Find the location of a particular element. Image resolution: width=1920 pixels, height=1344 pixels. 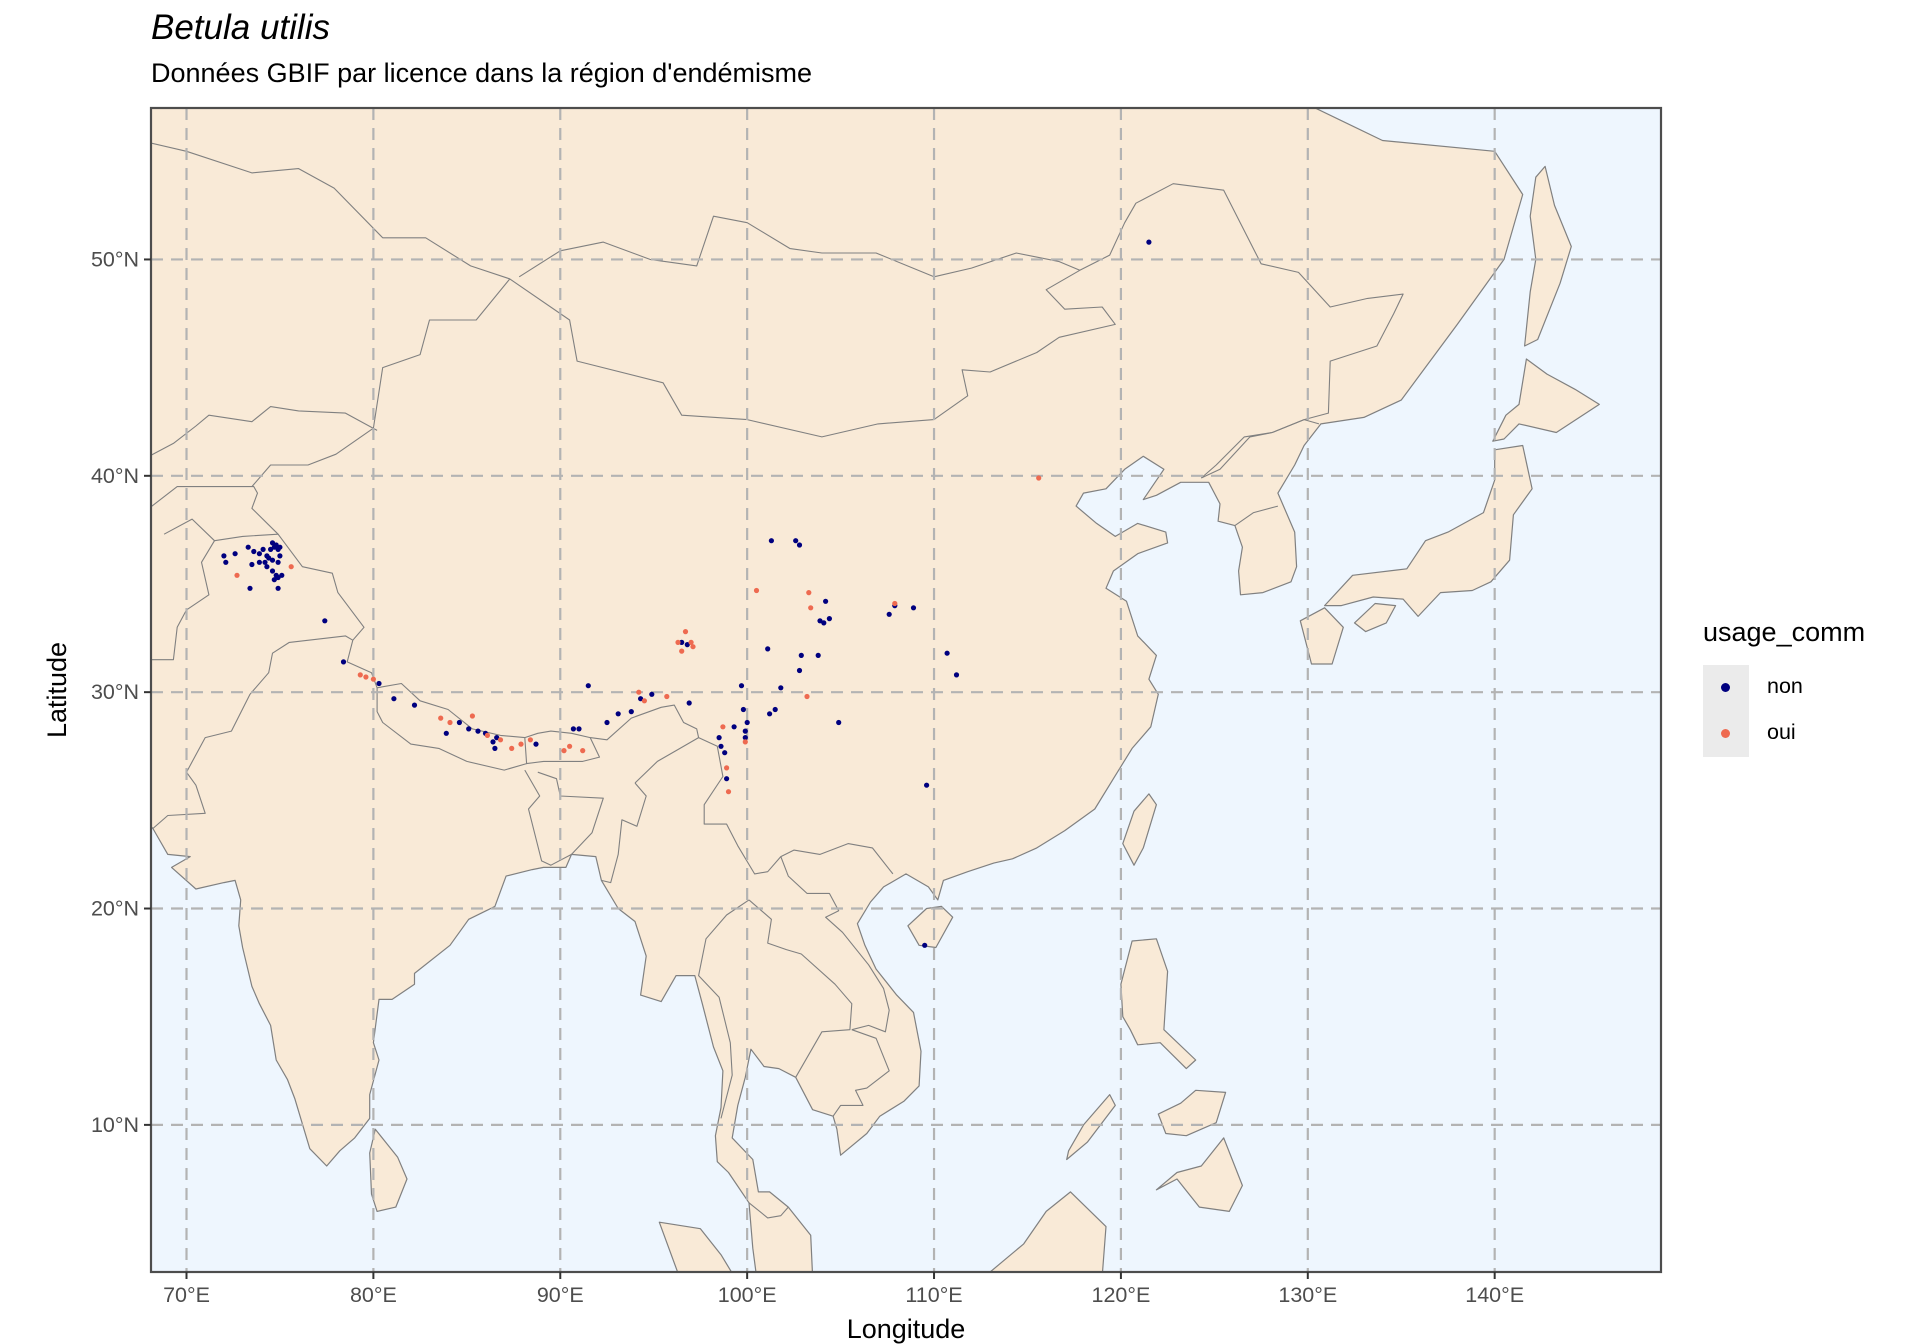

border-korea is located at coordinates (1260, 449).